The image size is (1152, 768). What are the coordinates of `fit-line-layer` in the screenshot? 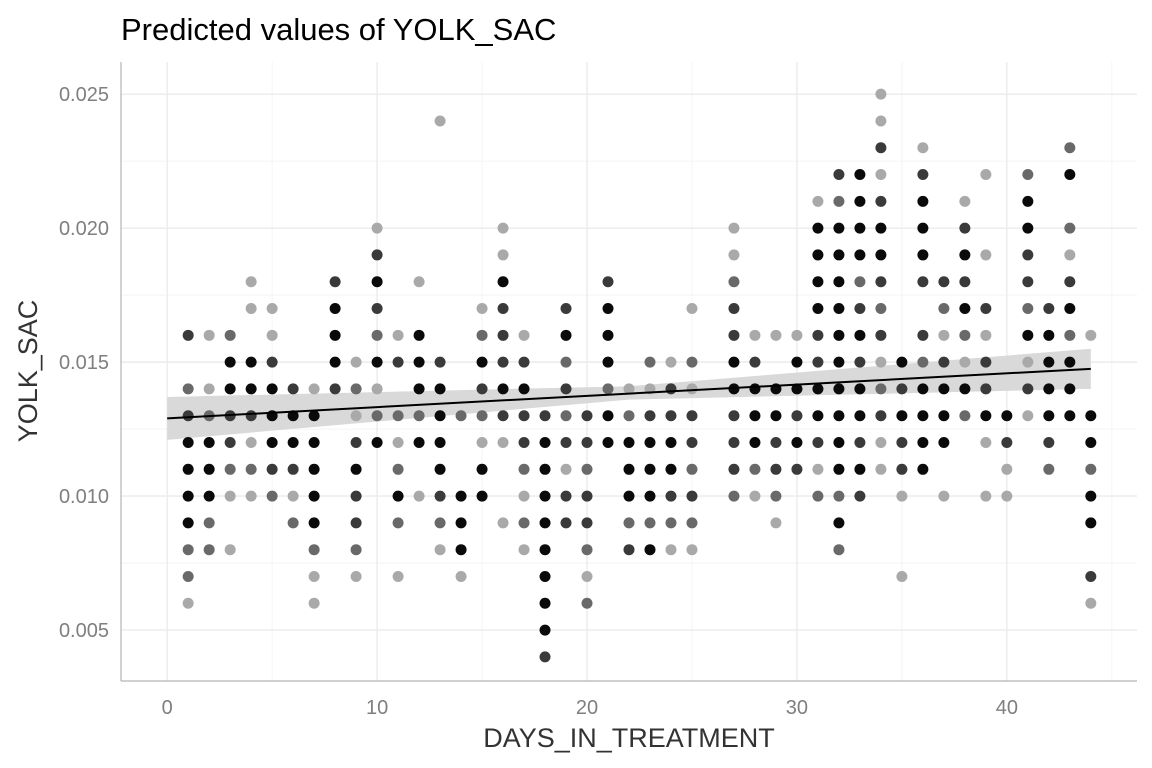 It's located at (629, 393).